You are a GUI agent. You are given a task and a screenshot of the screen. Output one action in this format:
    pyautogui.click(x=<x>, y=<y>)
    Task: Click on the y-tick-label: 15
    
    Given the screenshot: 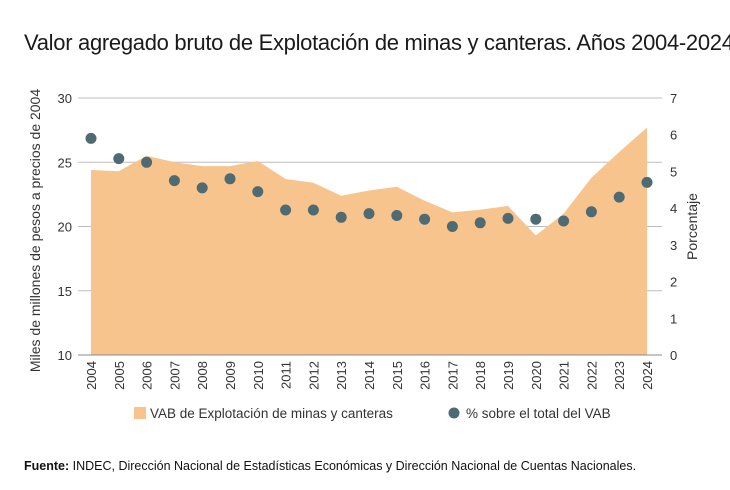 What is the action you would take?
    pyautogui.click(x=65, y=291)
    